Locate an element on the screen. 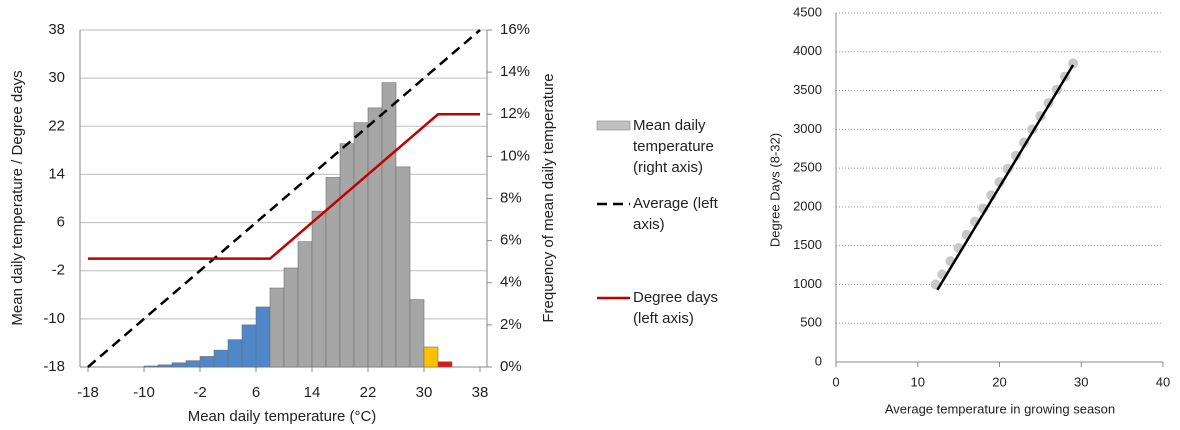 This screenshot has height=430, width=1180. y-axis-label: Mean daily temperature / Degree days is located at coordinates (17, 197).